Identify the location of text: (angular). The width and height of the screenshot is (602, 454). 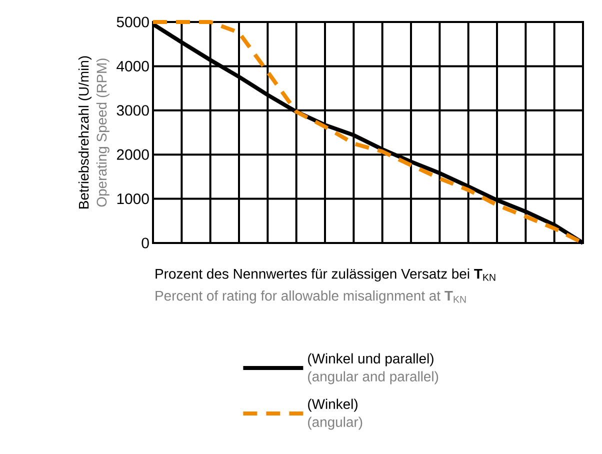
(335, 423).